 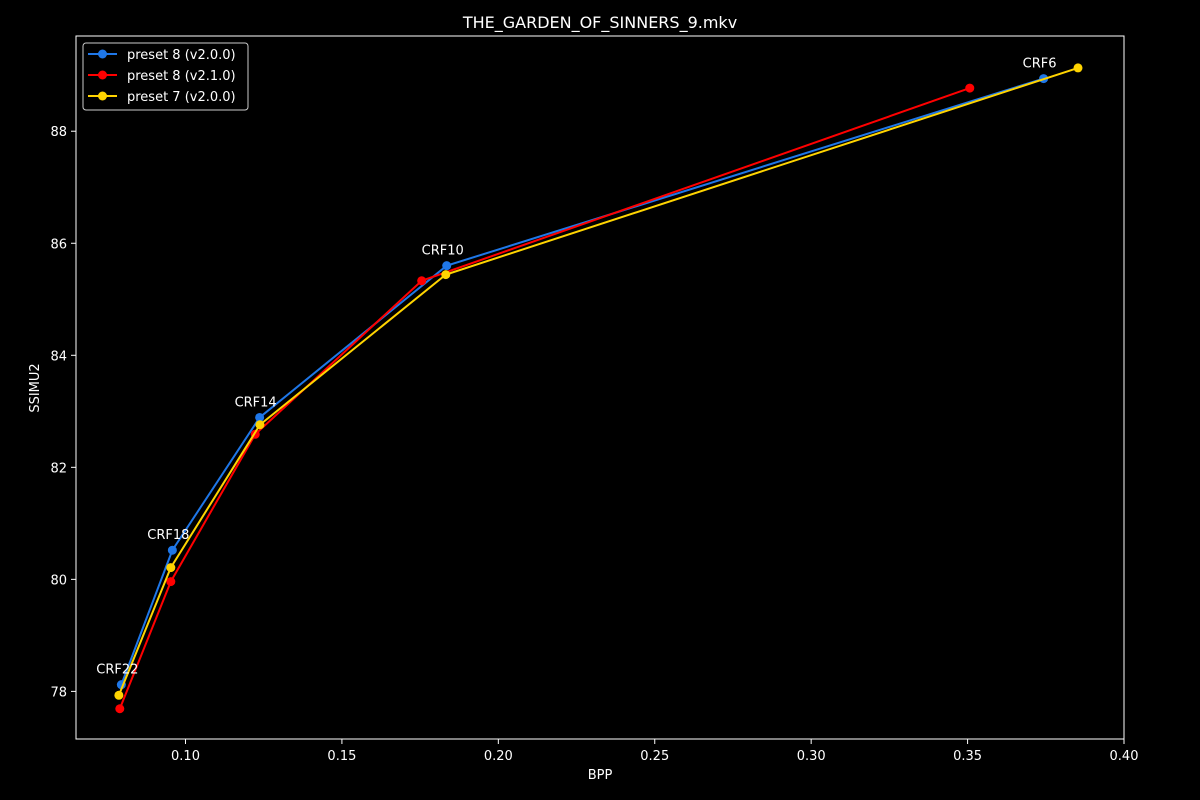 I want to click on crf-annotation: CRF22, so click(x=117, y=670).